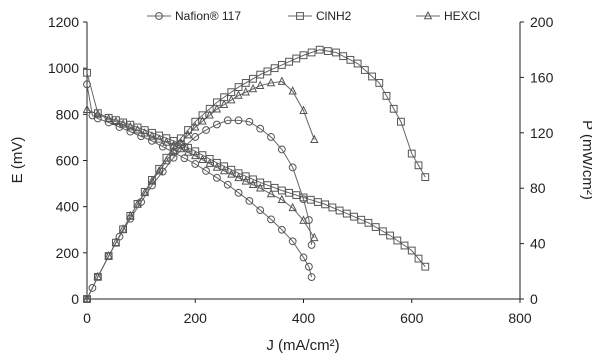 Image resolution: width=592 pixels, height=355 pixels. Describe the element at coordinates (304, 318) in the screenshot. I see `x-tick-label: 400` at that location.